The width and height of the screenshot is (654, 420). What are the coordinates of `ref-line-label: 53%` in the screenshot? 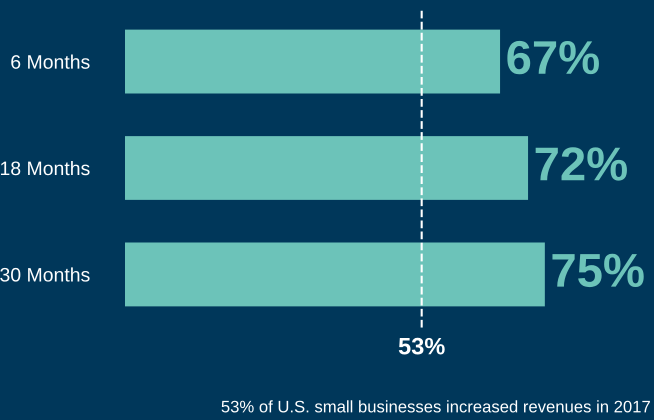 It's located at (421, 346).